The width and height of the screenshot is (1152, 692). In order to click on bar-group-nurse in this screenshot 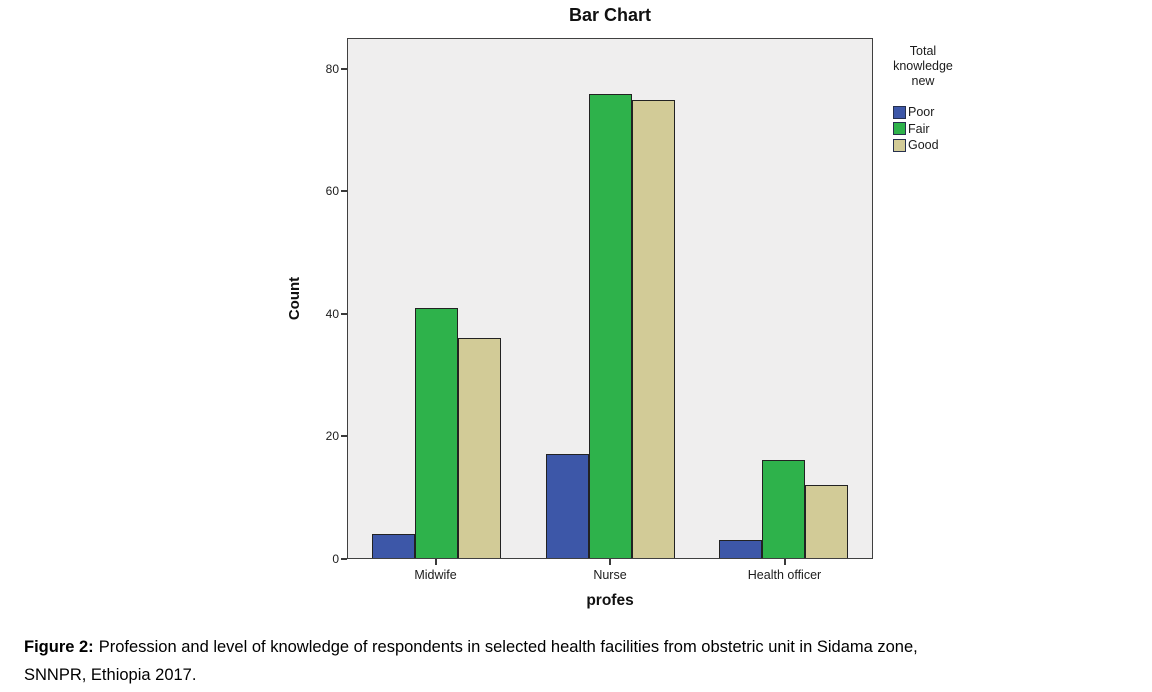, I will do `click(610, 298)`.